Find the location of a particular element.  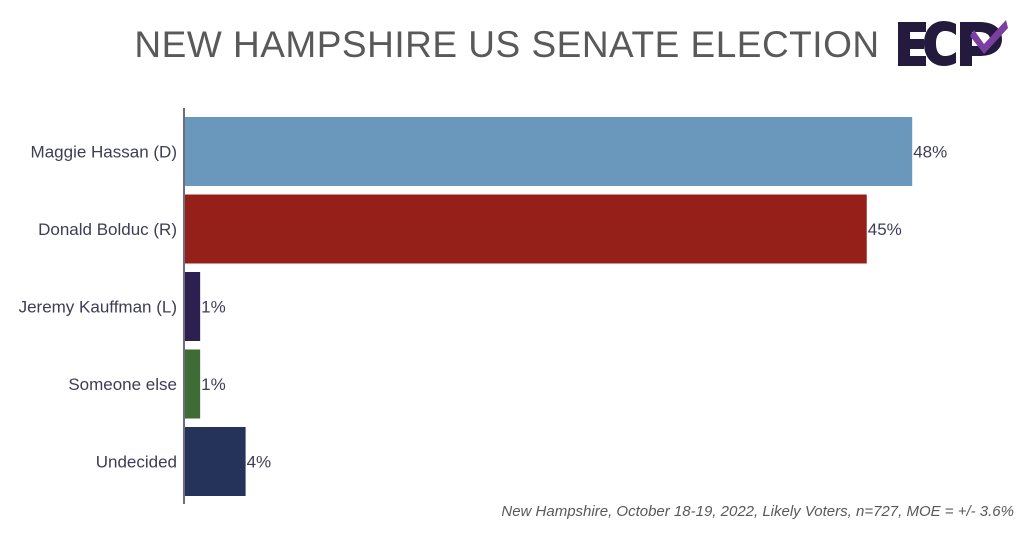

logo-letter-c is located at coordinates (940, 43).